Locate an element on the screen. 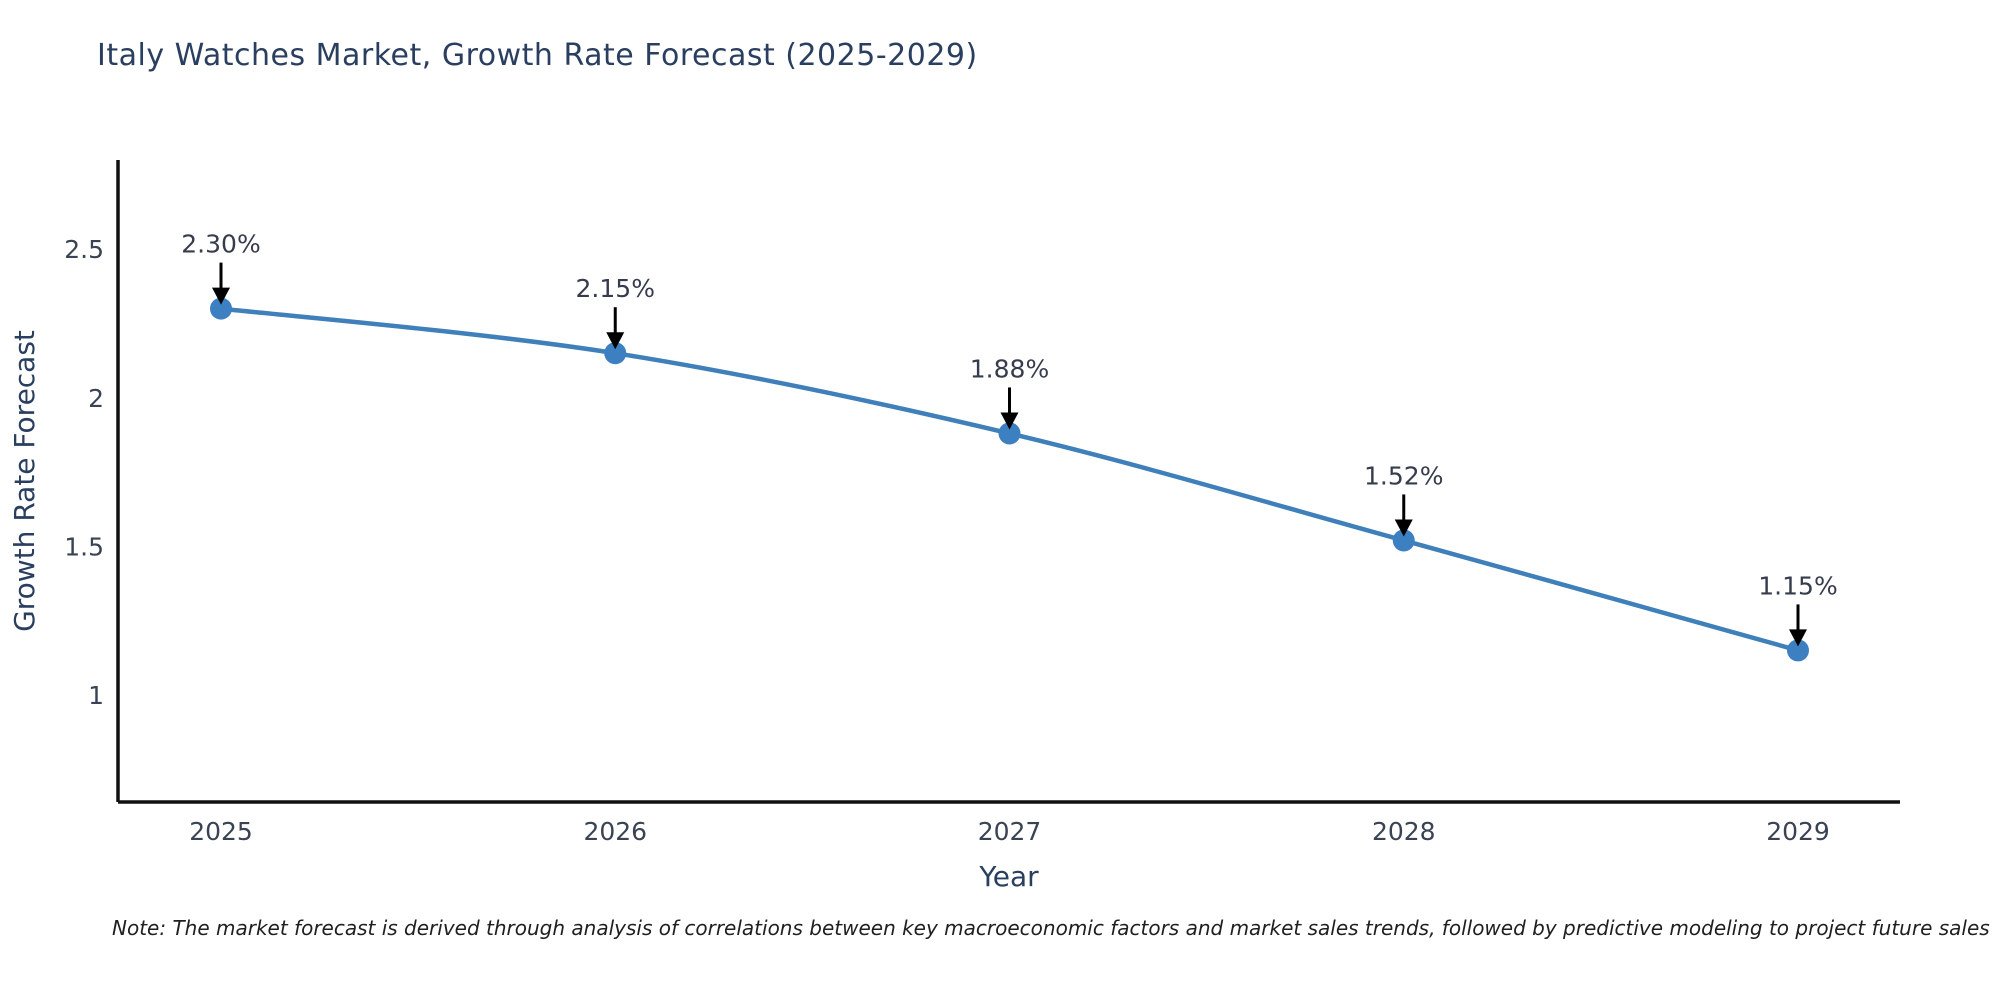 Image resolution: width=2000 pixels, height=1000 pixels. data-point-label: 2.15% is located at coordinates (615, 288).